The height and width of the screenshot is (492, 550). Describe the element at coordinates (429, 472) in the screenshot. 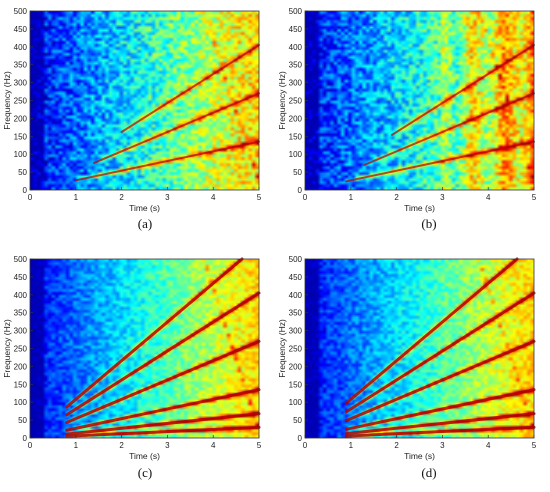

I see `caption-d: (d)` at that location.